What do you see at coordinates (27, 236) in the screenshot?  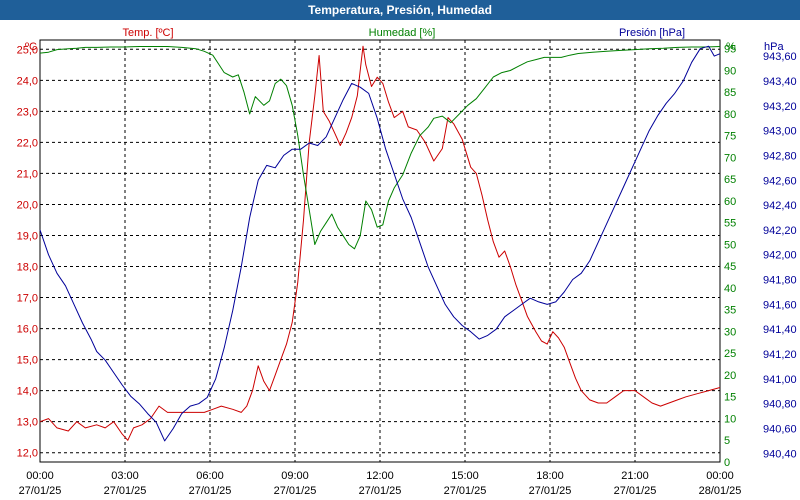 I see `temp-tick-label: 19,0` at bounding box center [27, 236].